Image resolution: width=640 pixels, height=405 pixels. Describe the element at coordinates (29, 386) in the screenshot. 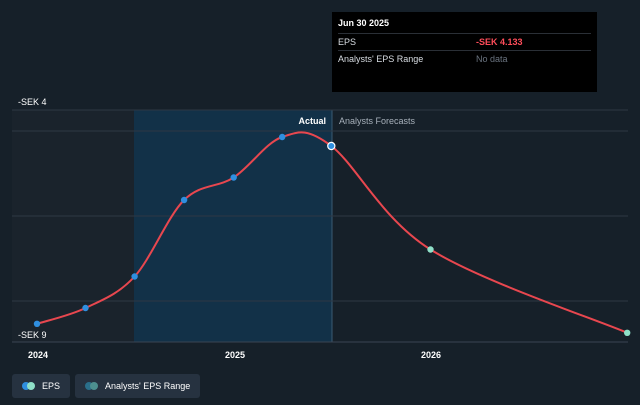

I see `eps-legend-icon` at that location.